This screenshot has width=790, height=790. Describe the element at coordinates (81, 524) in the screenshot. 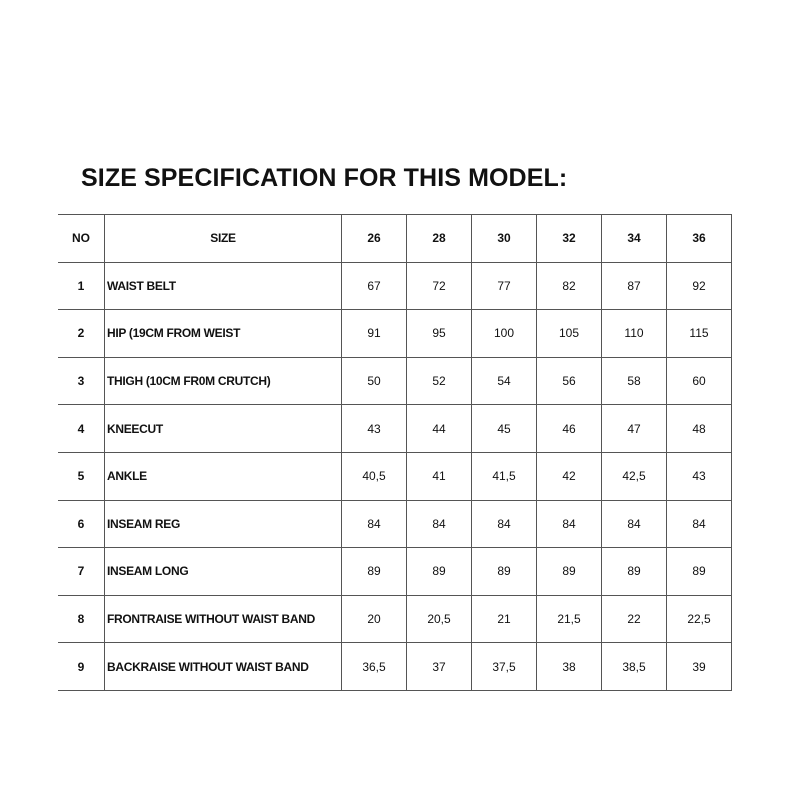

I see `row-number: 6` at that location.